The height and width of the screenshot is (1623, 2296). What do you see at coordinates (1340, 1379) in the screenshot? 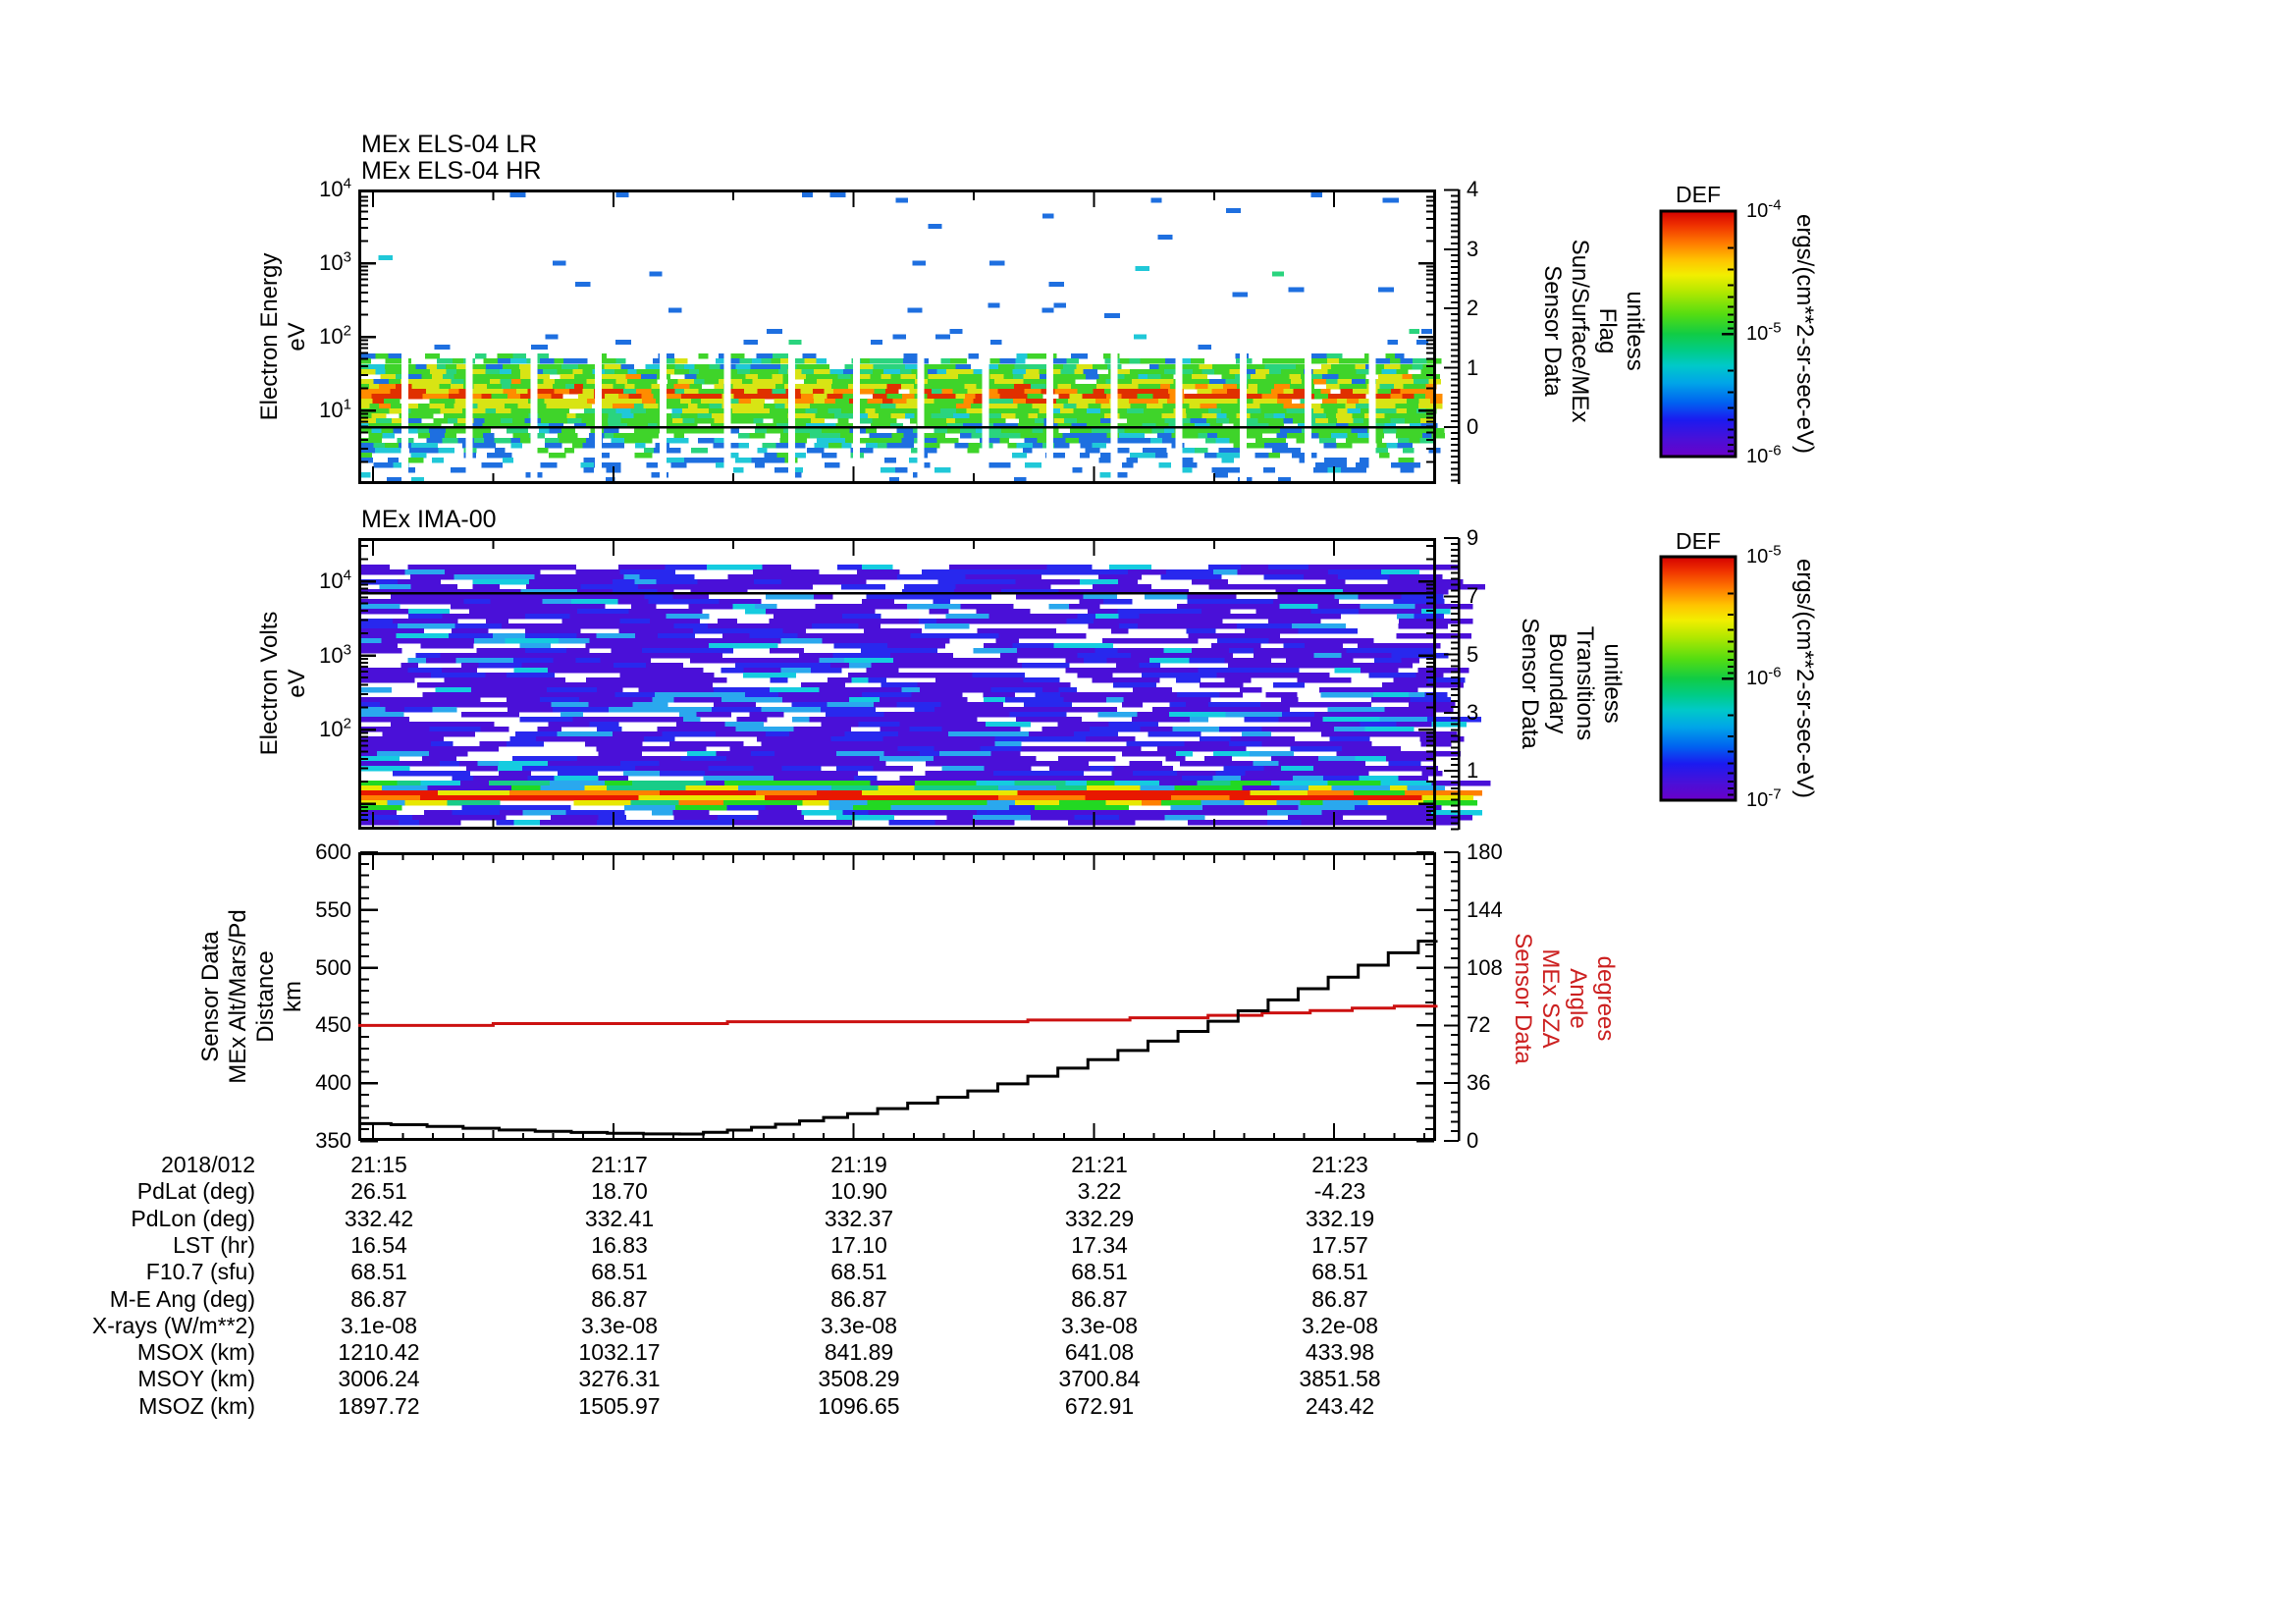
I see `table-cell: 3851.58` at bounding box center [1340, 1379].